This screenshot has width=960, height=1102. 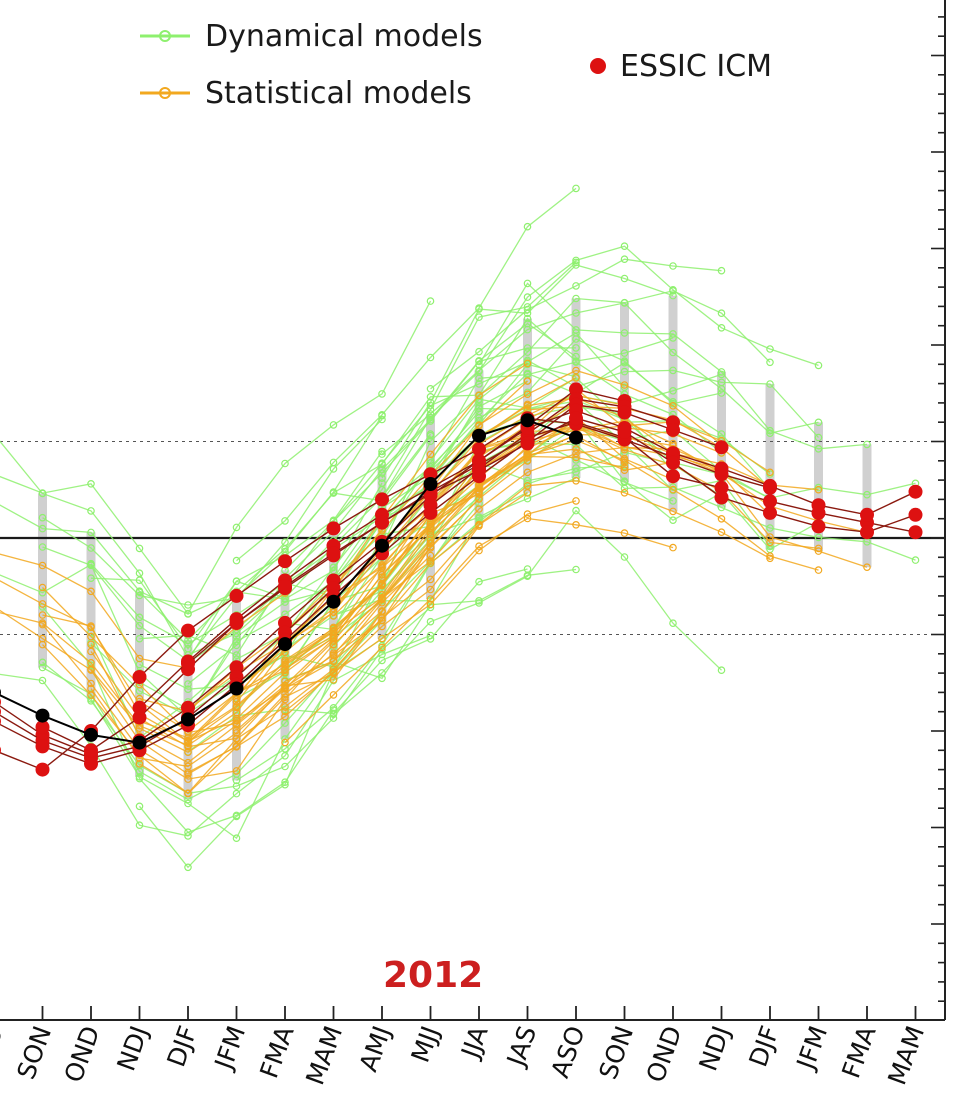 What do you see at coordinates (567, 1051) in the screenshot?
I see `x-tick-label-12: ASO` at bounding box center [567, 1051].